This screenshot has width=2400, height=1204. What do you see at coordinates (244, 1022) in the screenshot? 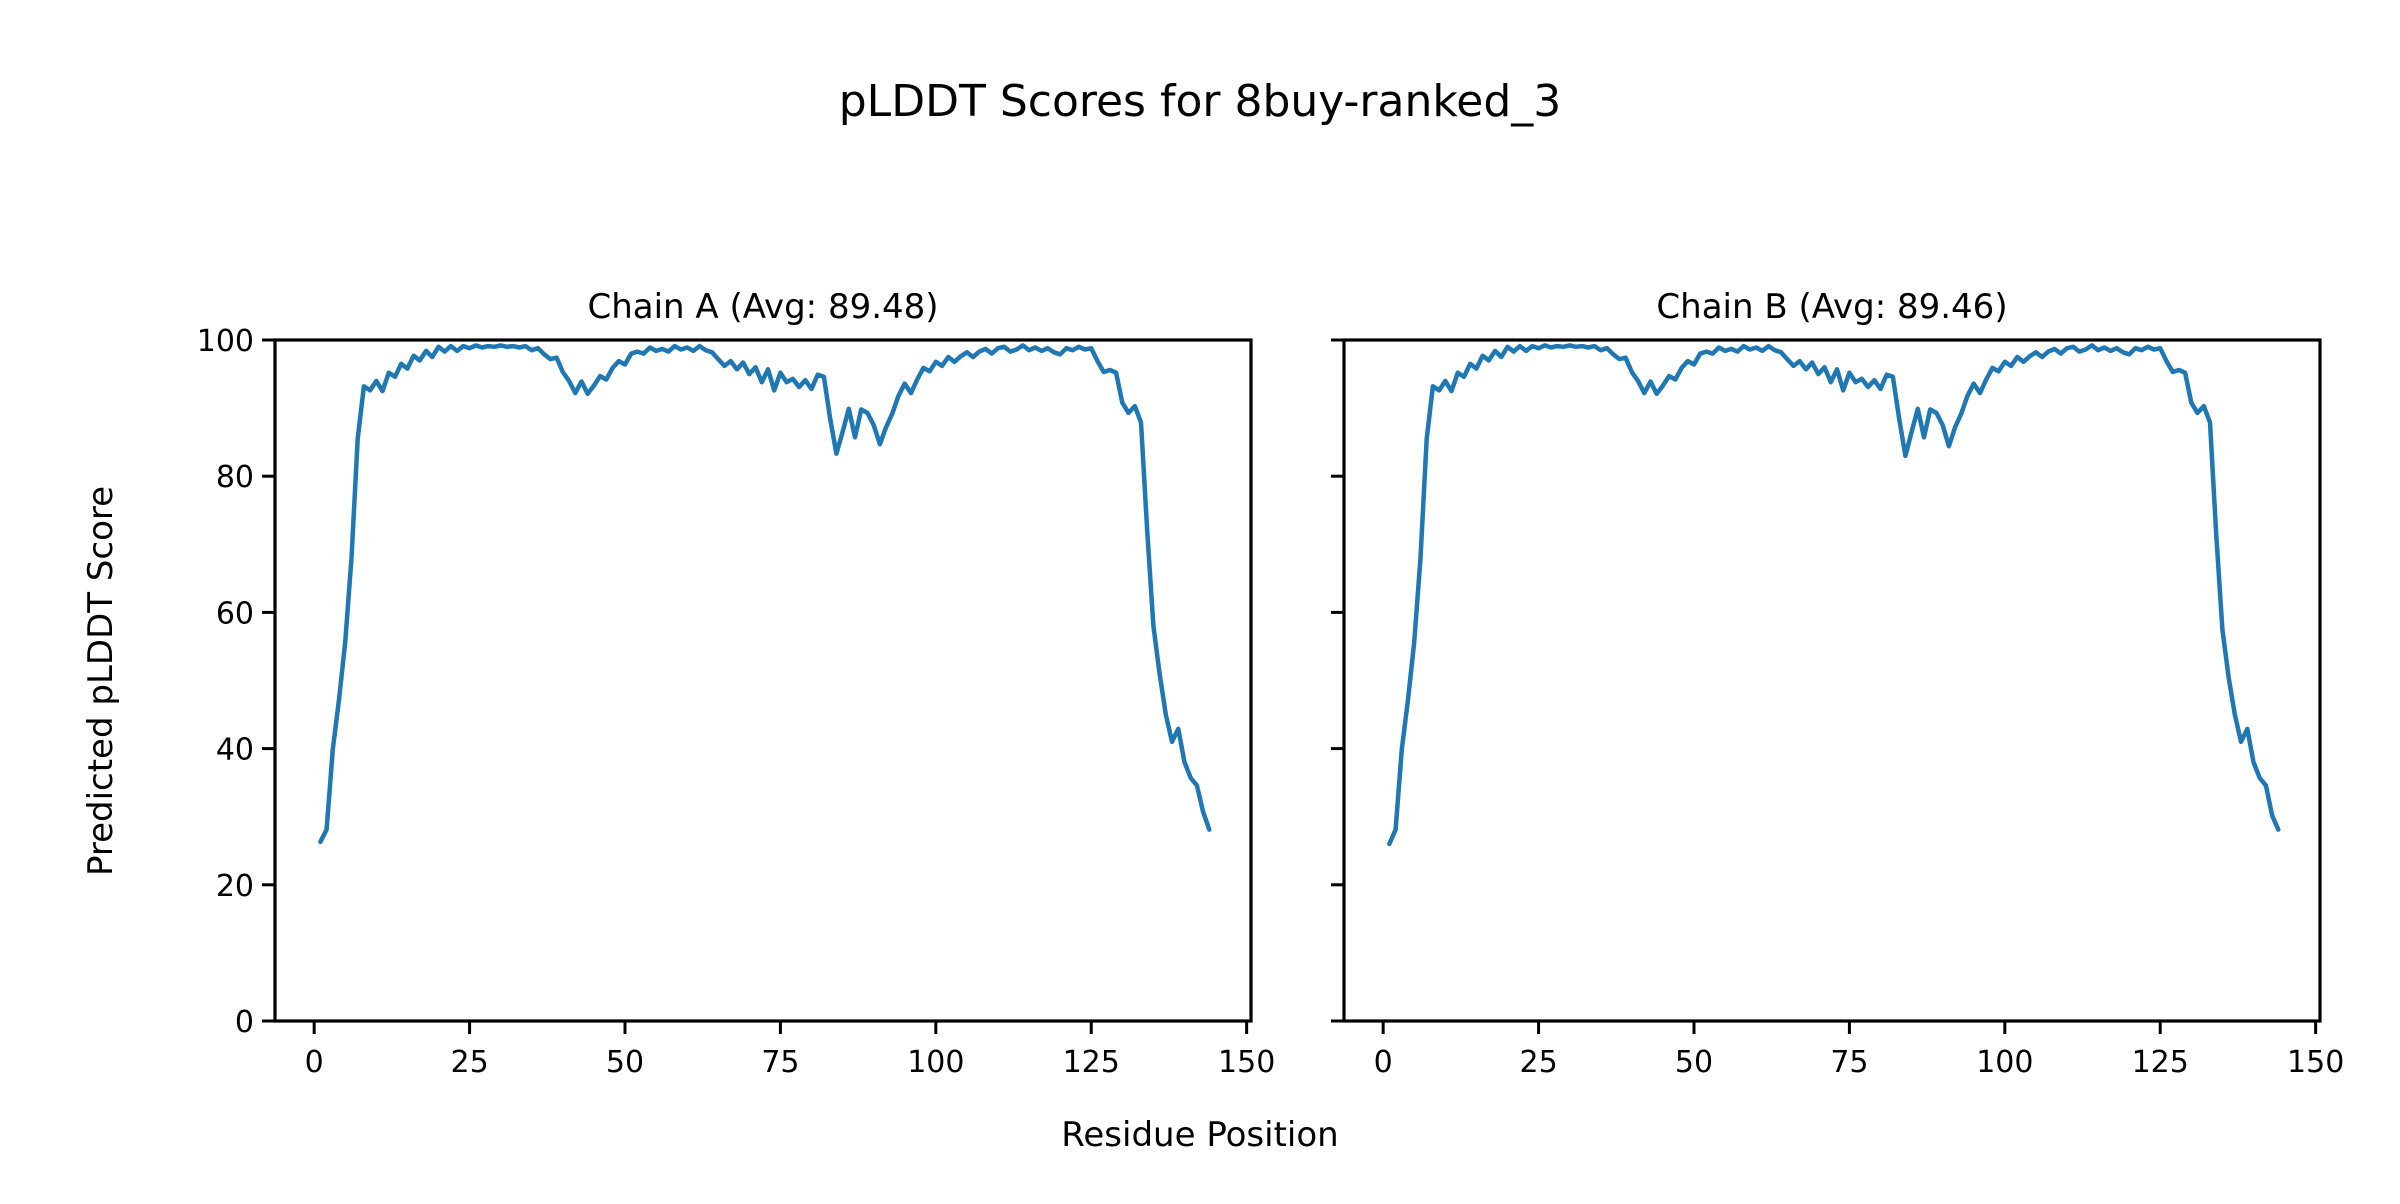
I see `y-tick-label: 0` at bounding box center [244, 1022].